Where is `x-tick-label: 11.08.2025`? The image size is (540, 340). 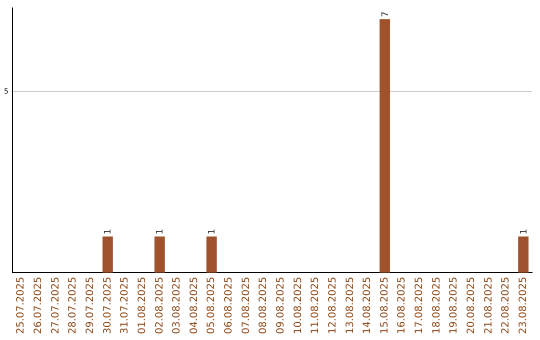
x-tick-label: 11.08.2025 is located at coordinates (316, 305).